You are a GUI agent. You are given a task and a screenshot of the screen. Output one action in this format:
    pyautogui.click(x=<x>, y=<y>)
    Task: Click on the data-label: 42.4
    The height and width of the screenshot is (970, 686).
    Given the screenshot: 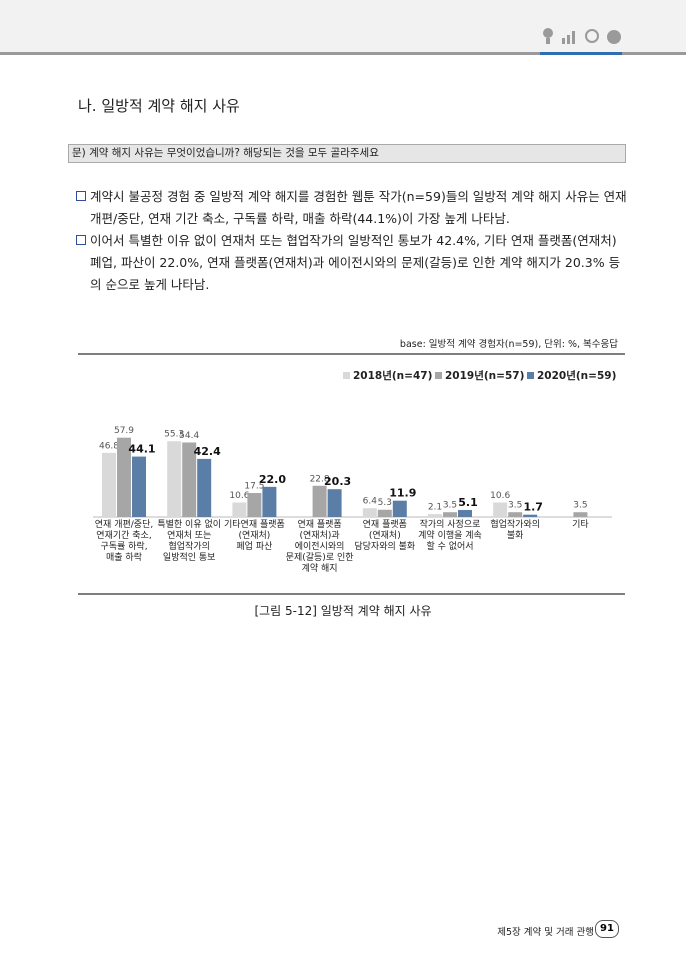 What is the action you would take?
    pyautogui.click(x=207, y=451)
    